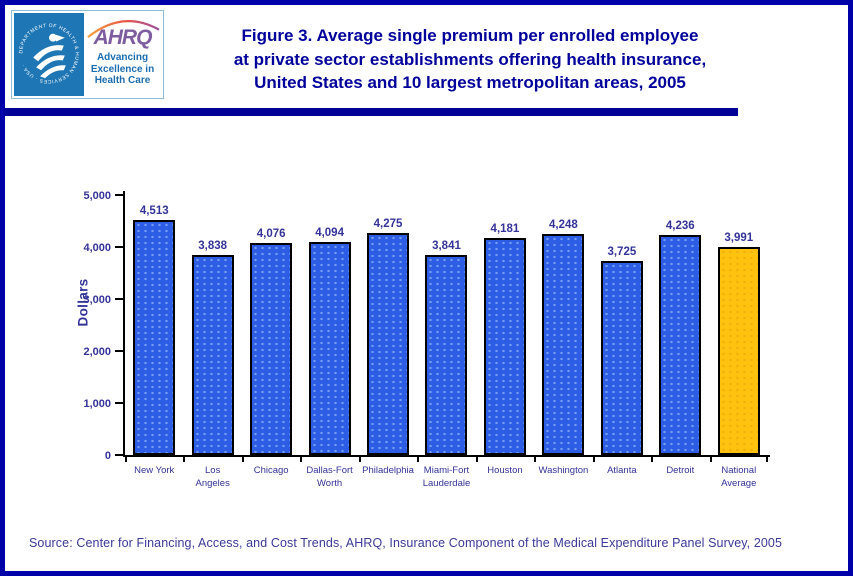 The image size is (853, 576). Describe the element at coordinates (119, 325) in the screenshot. I see `y-axis-tick-marks` at that location.